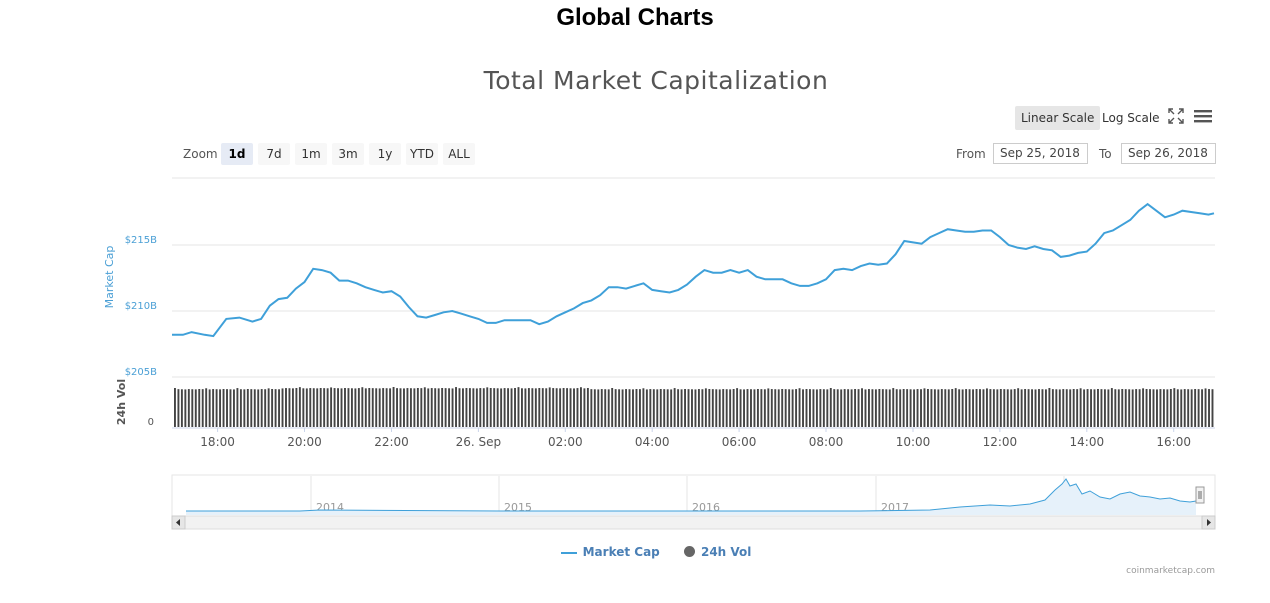 Image resolution: width=1270 pixels, height=603 pixels. I want to click on zoom-button-all: ALL, so click(459, 154).